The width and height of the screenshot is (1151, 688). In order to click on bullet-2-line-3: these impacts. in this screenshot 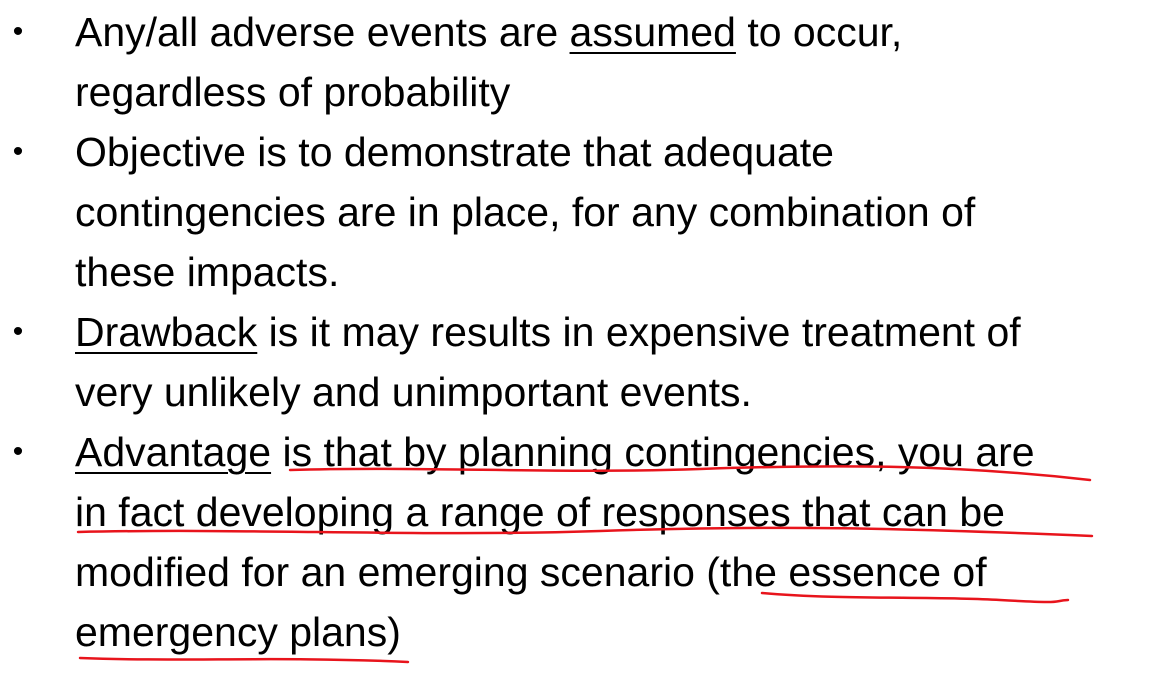, I will do `click(207, 272)`.